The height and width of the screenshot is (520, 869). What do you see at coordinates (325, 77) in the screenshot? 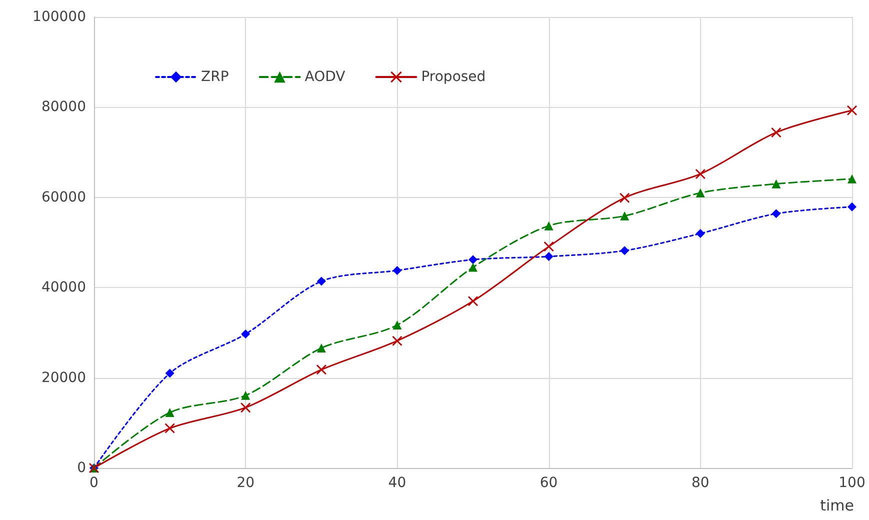
I see `legend-label: AODV` at bounding box center [325, 77].